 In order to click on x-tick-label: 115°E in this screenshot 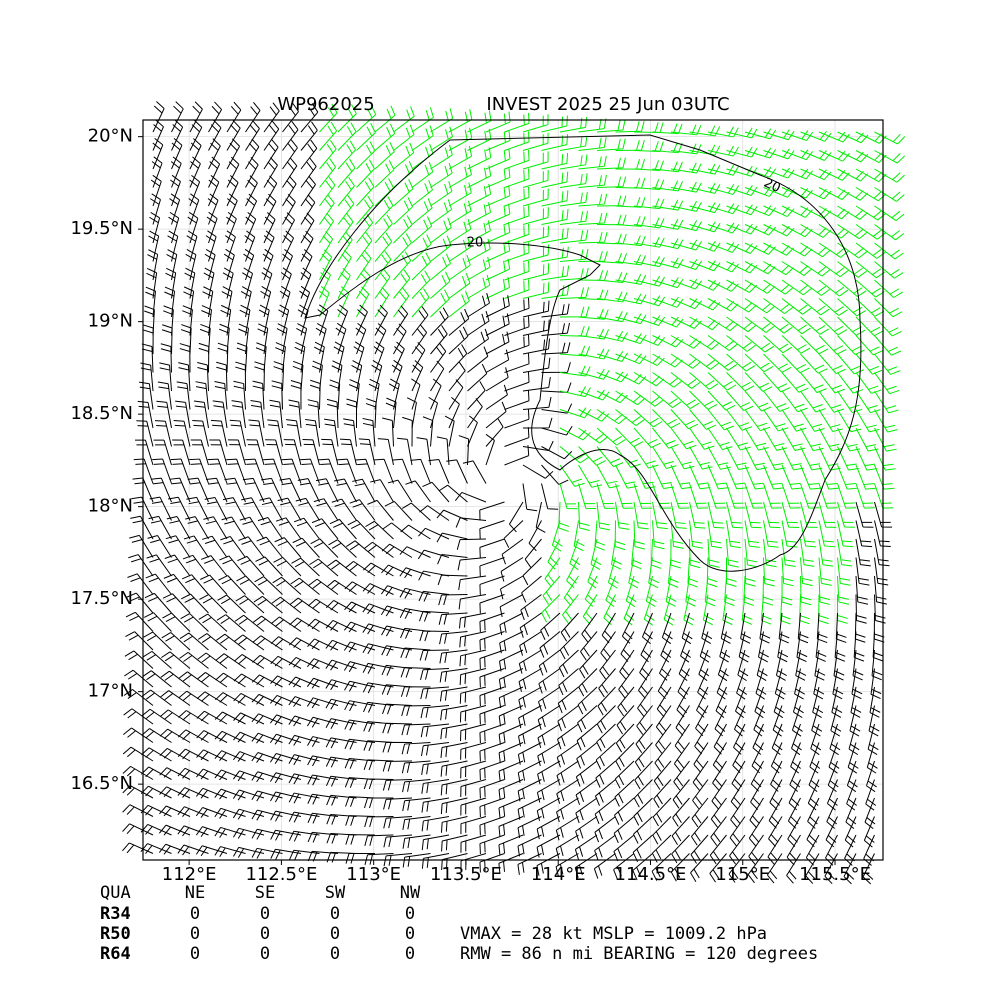, I will do `click(742, 874)`.